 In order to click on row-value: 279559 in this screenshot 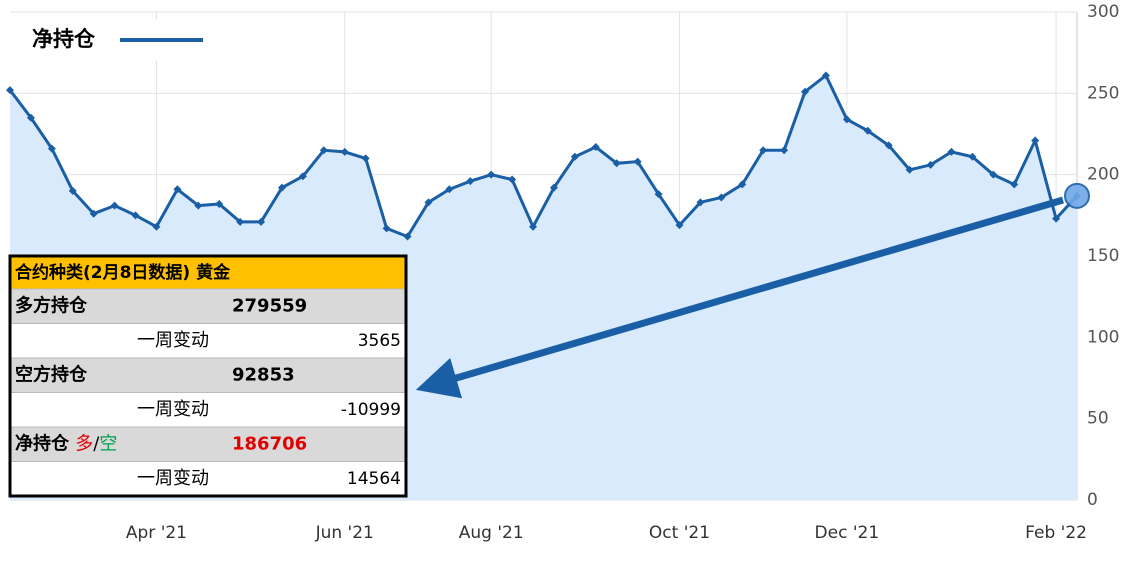, I will do `click(269, 305)`.